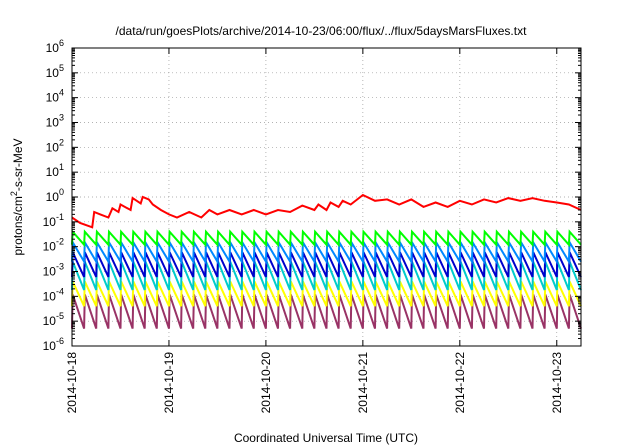 This screenshot has width=640, height=448. I want to click on y-tick-label: 10⁻¹, so click(53, 220).